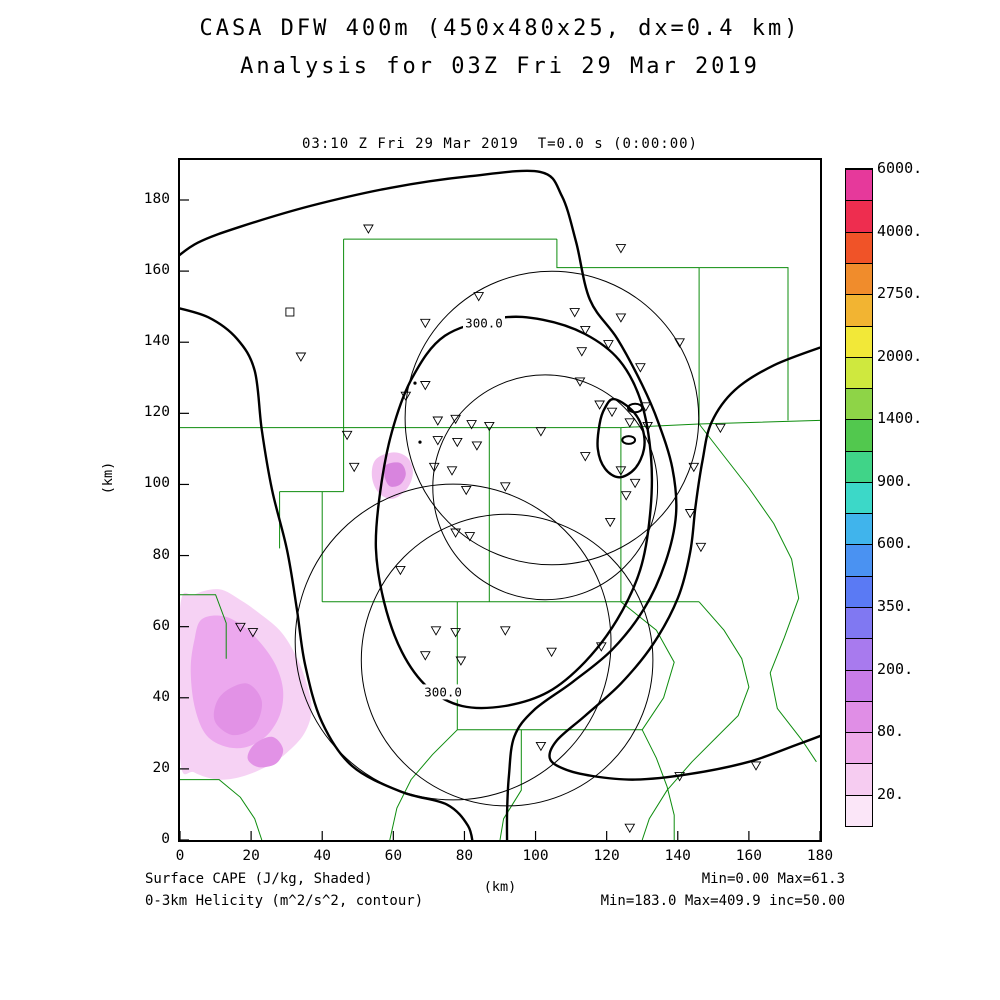 This screenshot has width=1000, height=1000. What do you see at coordinates (251, 856) in the screenshot?
I see `x-tick-label: 20` at bounding box center [251, 856].